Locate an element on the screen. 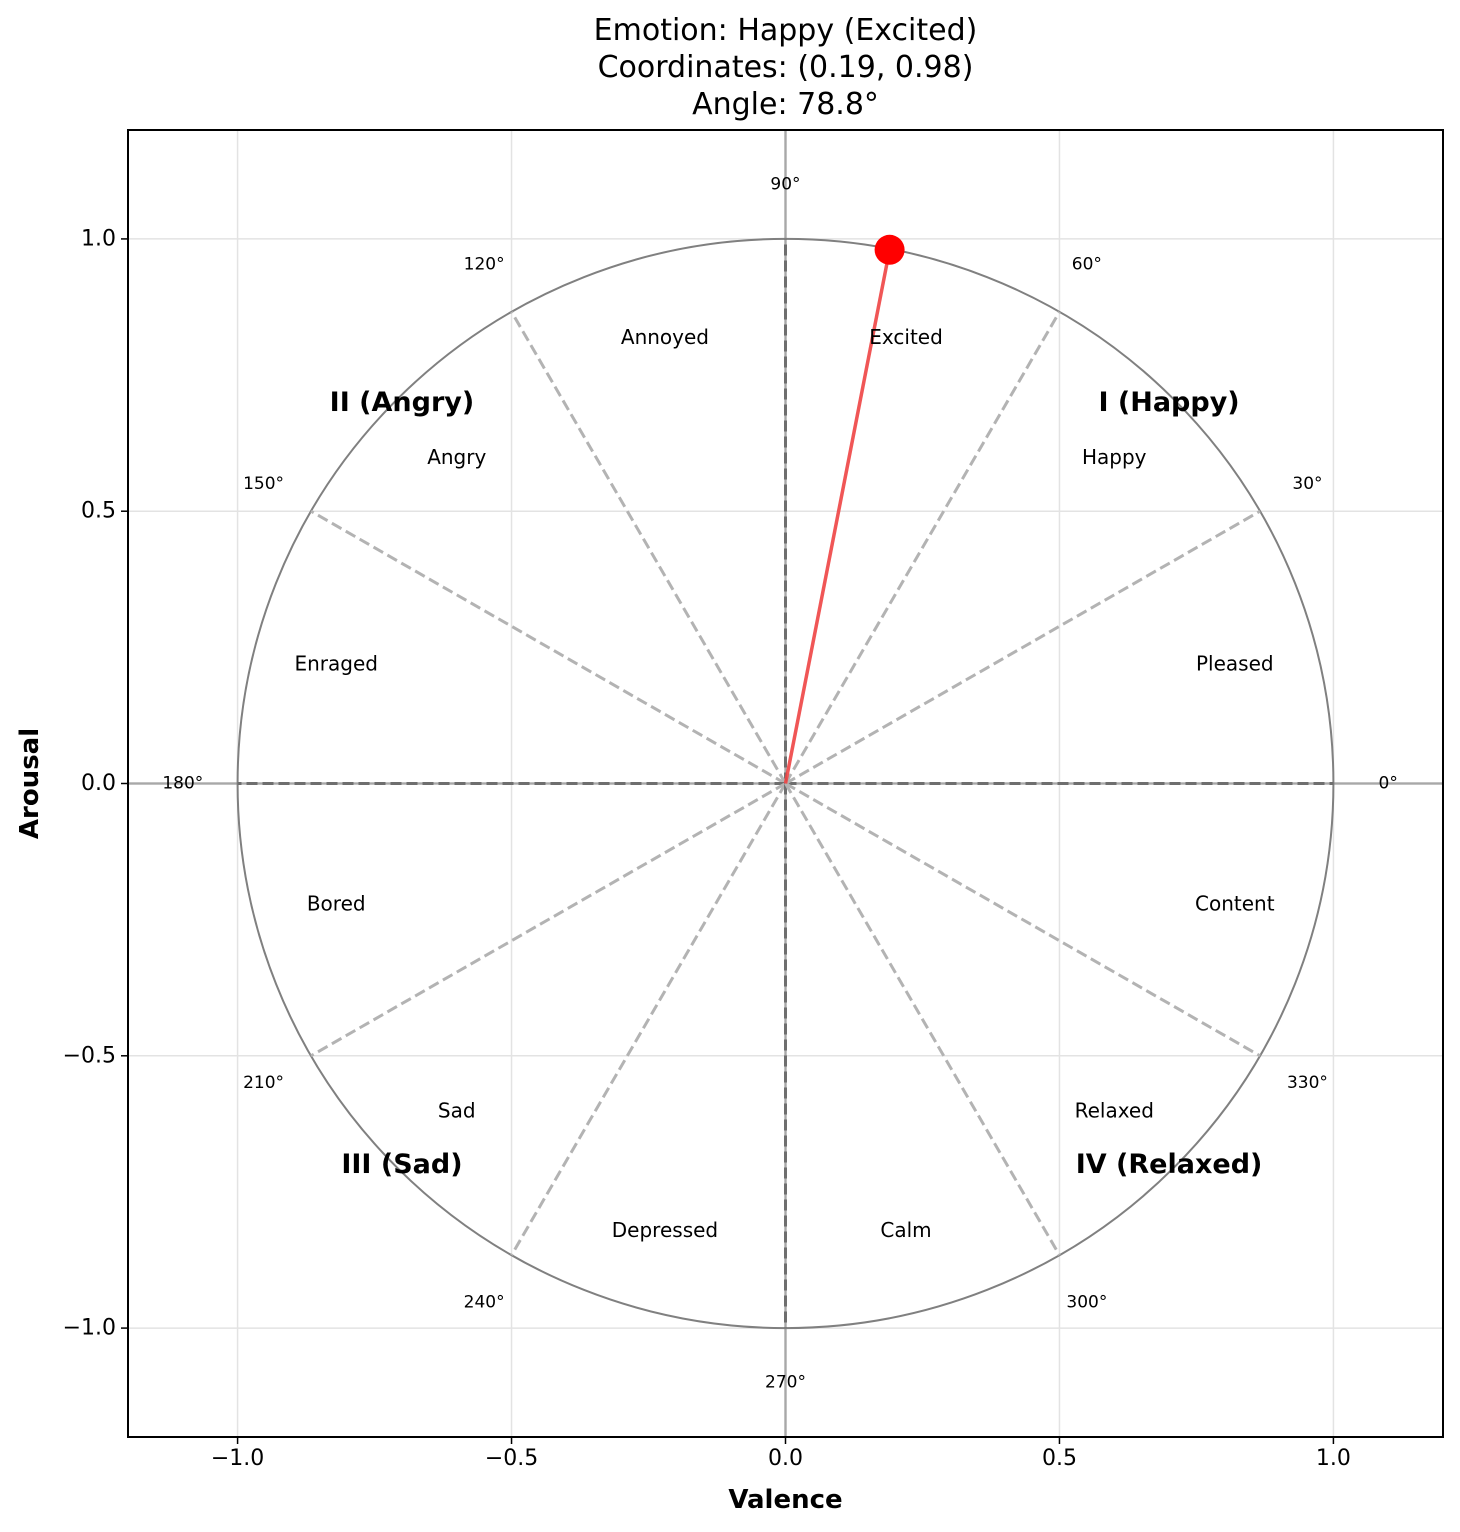 Image resolution: width=1460 pixels, height=1532 pixels. y-axis-label: Arousal is located at coordinates (30, 783).